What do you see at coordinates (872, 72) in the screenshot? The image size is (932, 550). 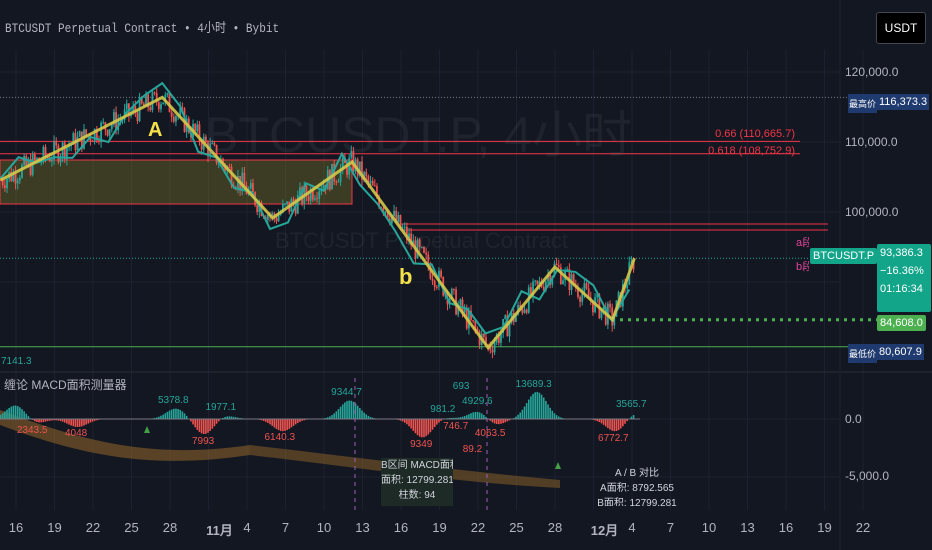 I see `price-tick: 120,000.0` at bounding box center [872, 72].